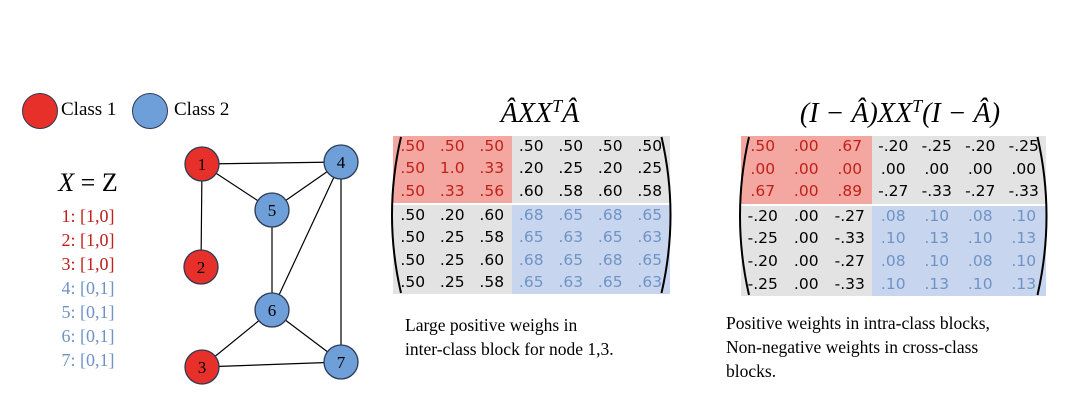 This screenshot has height=416, width=1086. I want to click on graph-node-label: 4, so click(341, 162).